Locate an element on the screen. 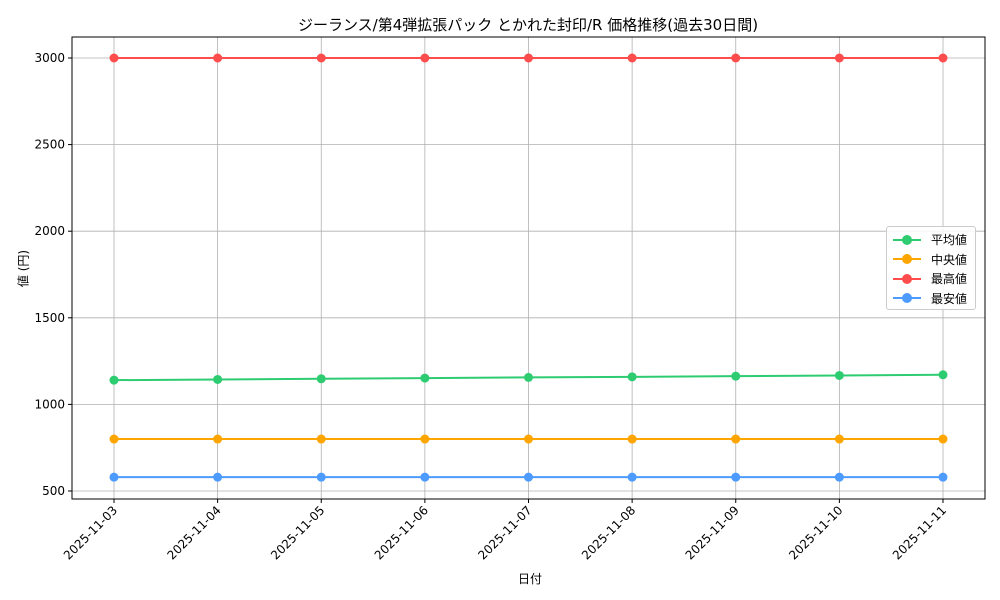 The image size is (1000, 600). legend-label: 中央値 is located at coordinates (949, 259).